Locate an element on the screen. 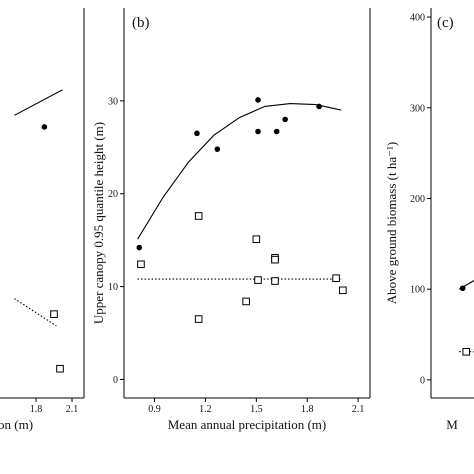 This screenshot has width=474, height=474. panel-2-y-tick-label: 0 is located at coordinates (115, 380).